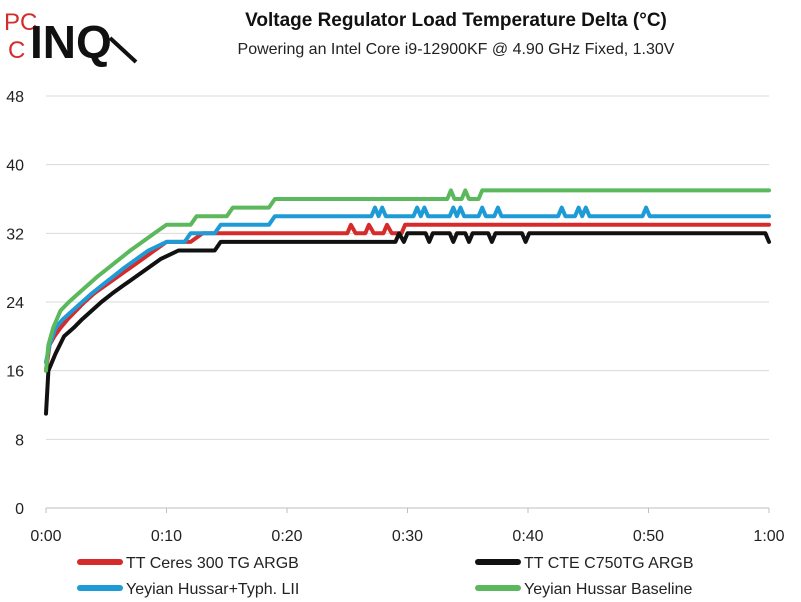 This screenshot has height=602, width=801. Describe the element at coordinates (20, 22) in the screenshot. I see `logo-pc-text: PC` at that location.